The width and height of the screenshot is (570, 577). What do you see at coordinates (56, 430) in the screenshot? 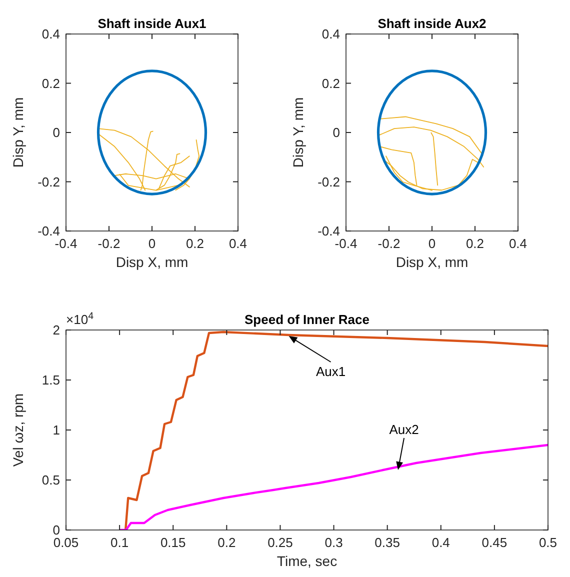
I see `y-tick-label: 1` at bounding box center [56, 430].